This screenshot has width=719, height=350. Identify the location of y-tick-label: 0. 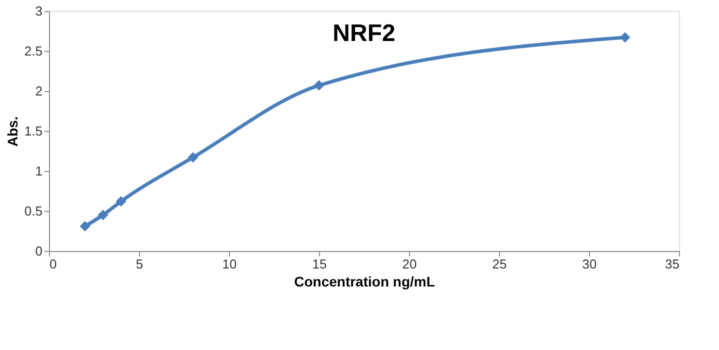
(38, 251).